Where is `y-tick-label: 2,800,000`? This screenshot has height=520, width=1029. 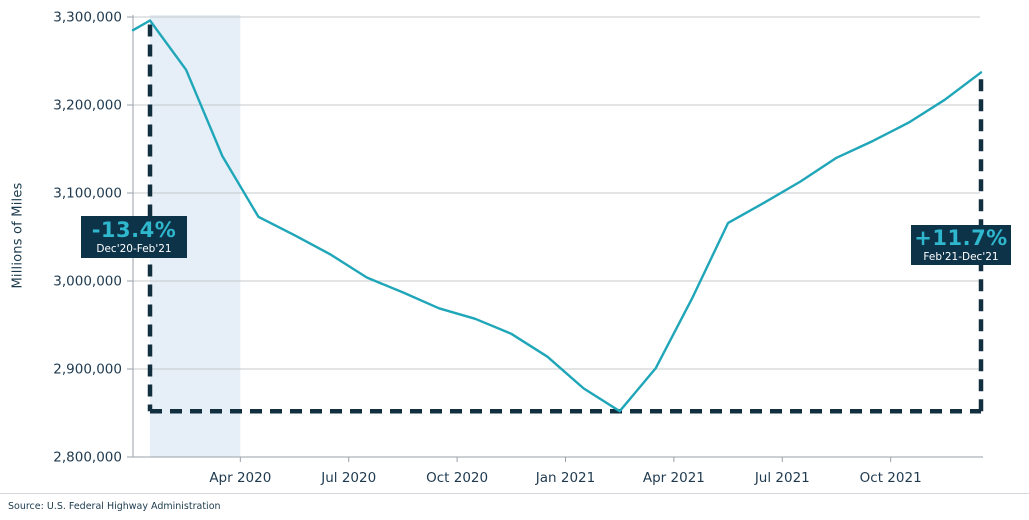 y-tick-label: 2,800,000 is located at coordinates (87, 458).